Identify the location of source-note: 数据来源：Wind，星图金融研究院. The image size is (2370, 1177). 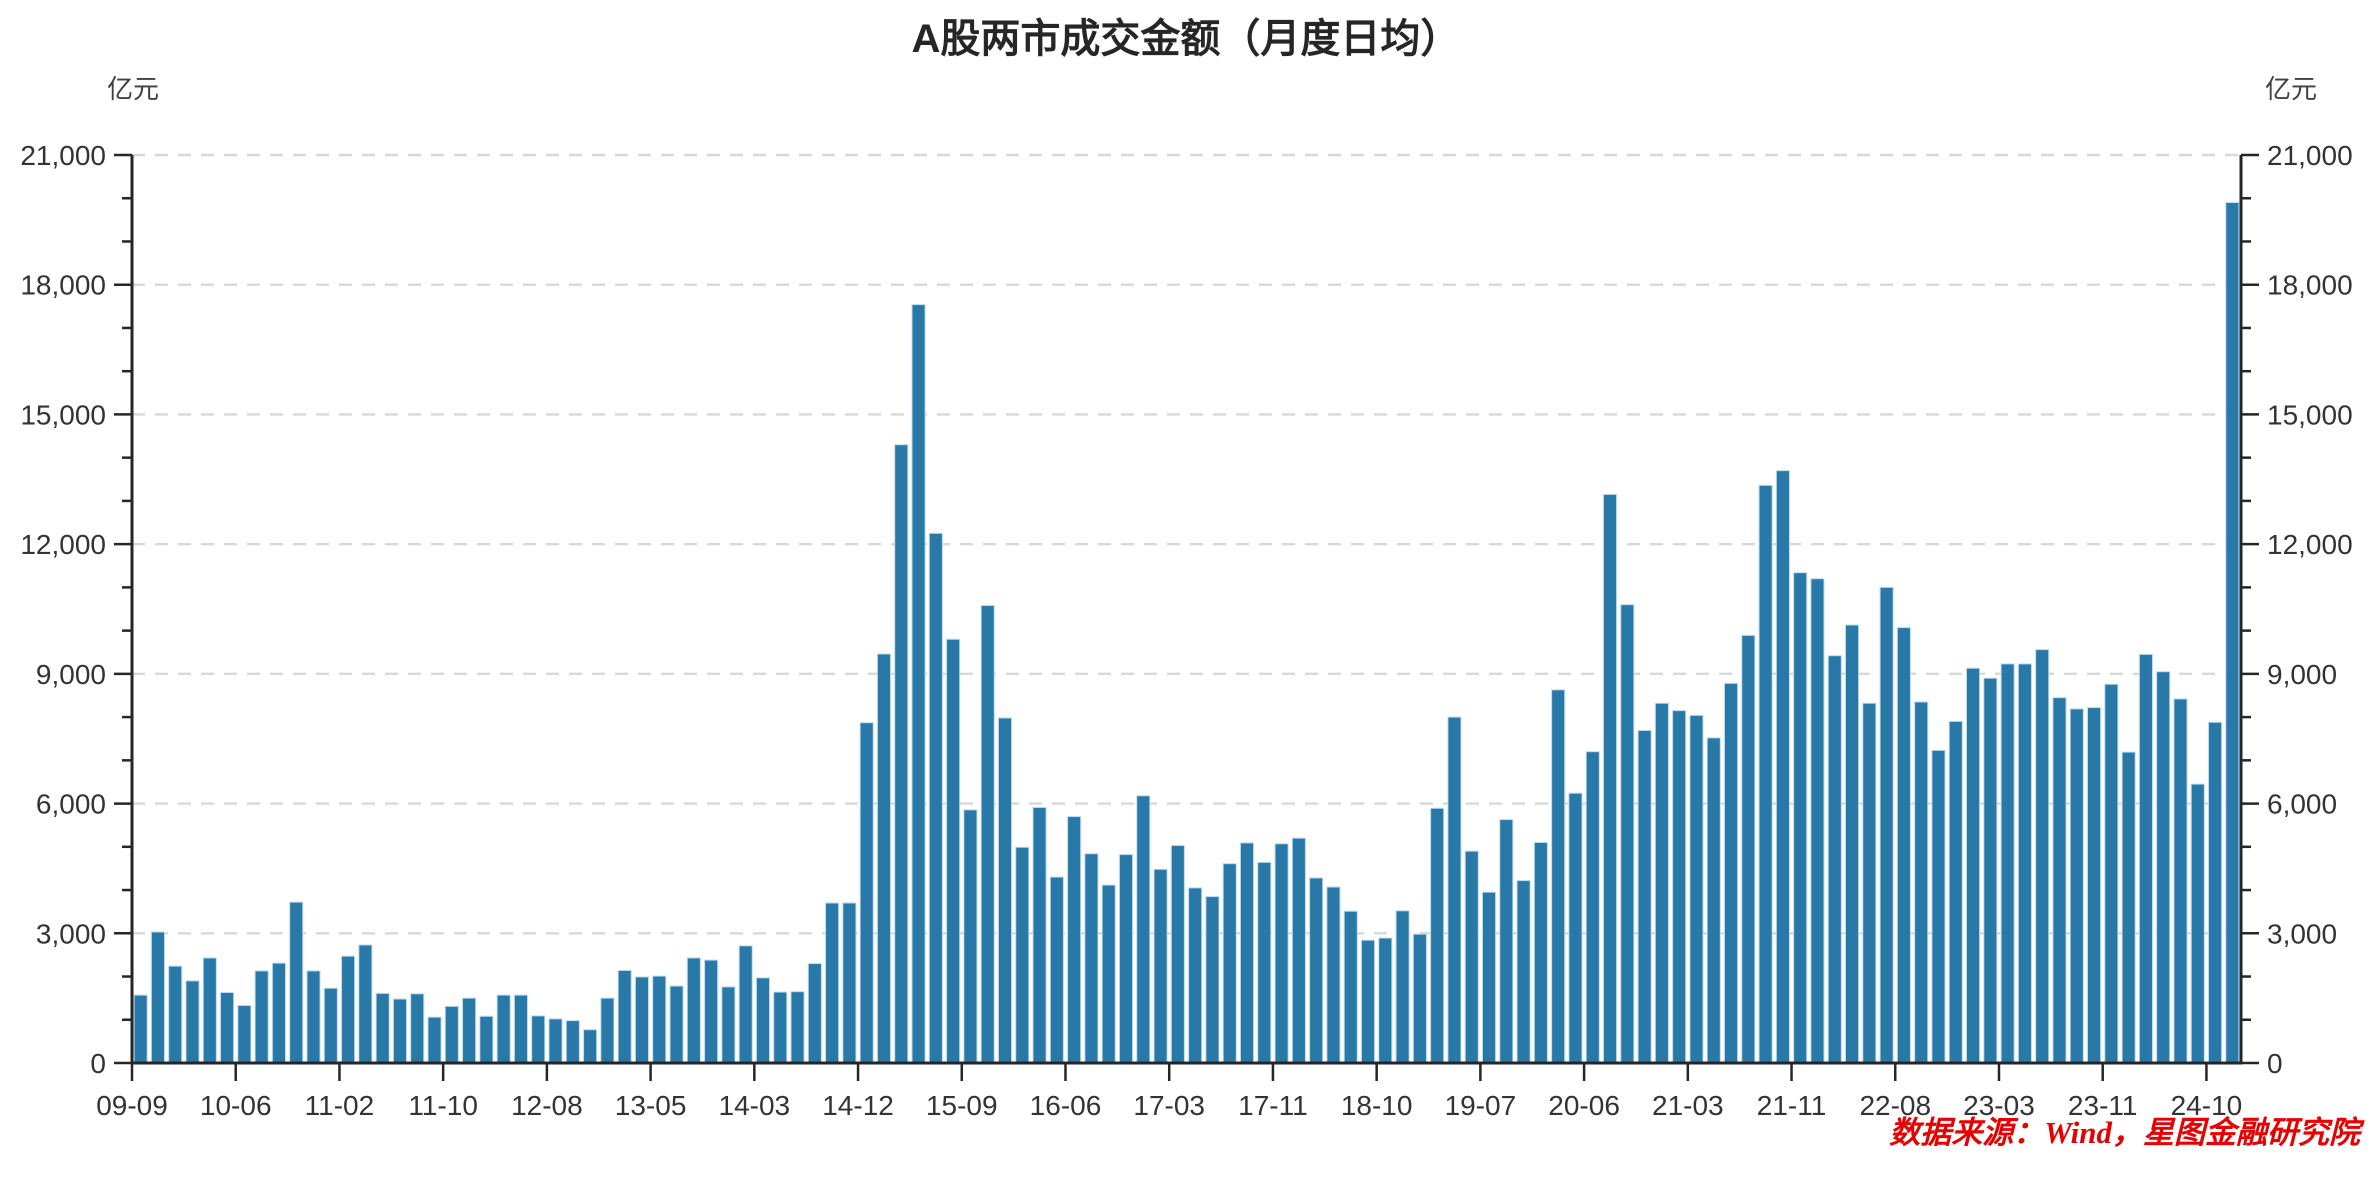
(2127, 1132).